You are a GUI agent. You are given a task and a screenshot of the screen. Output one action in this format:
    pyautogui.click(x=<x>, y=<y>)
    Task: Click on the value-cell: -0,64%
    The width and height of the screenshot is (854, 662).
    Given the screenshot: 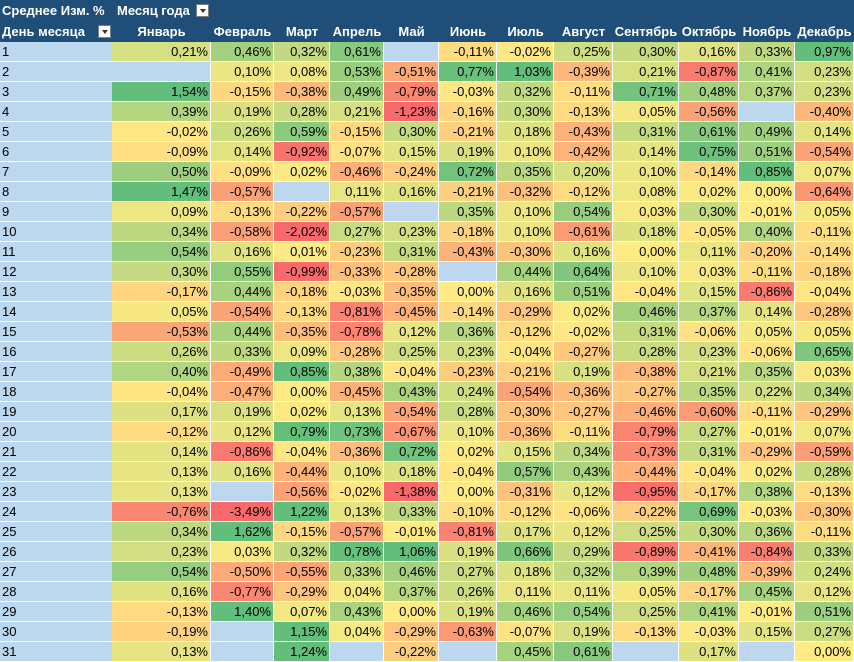 What is the action you would take?
    pyautogui.click(x=824, y=192)
    